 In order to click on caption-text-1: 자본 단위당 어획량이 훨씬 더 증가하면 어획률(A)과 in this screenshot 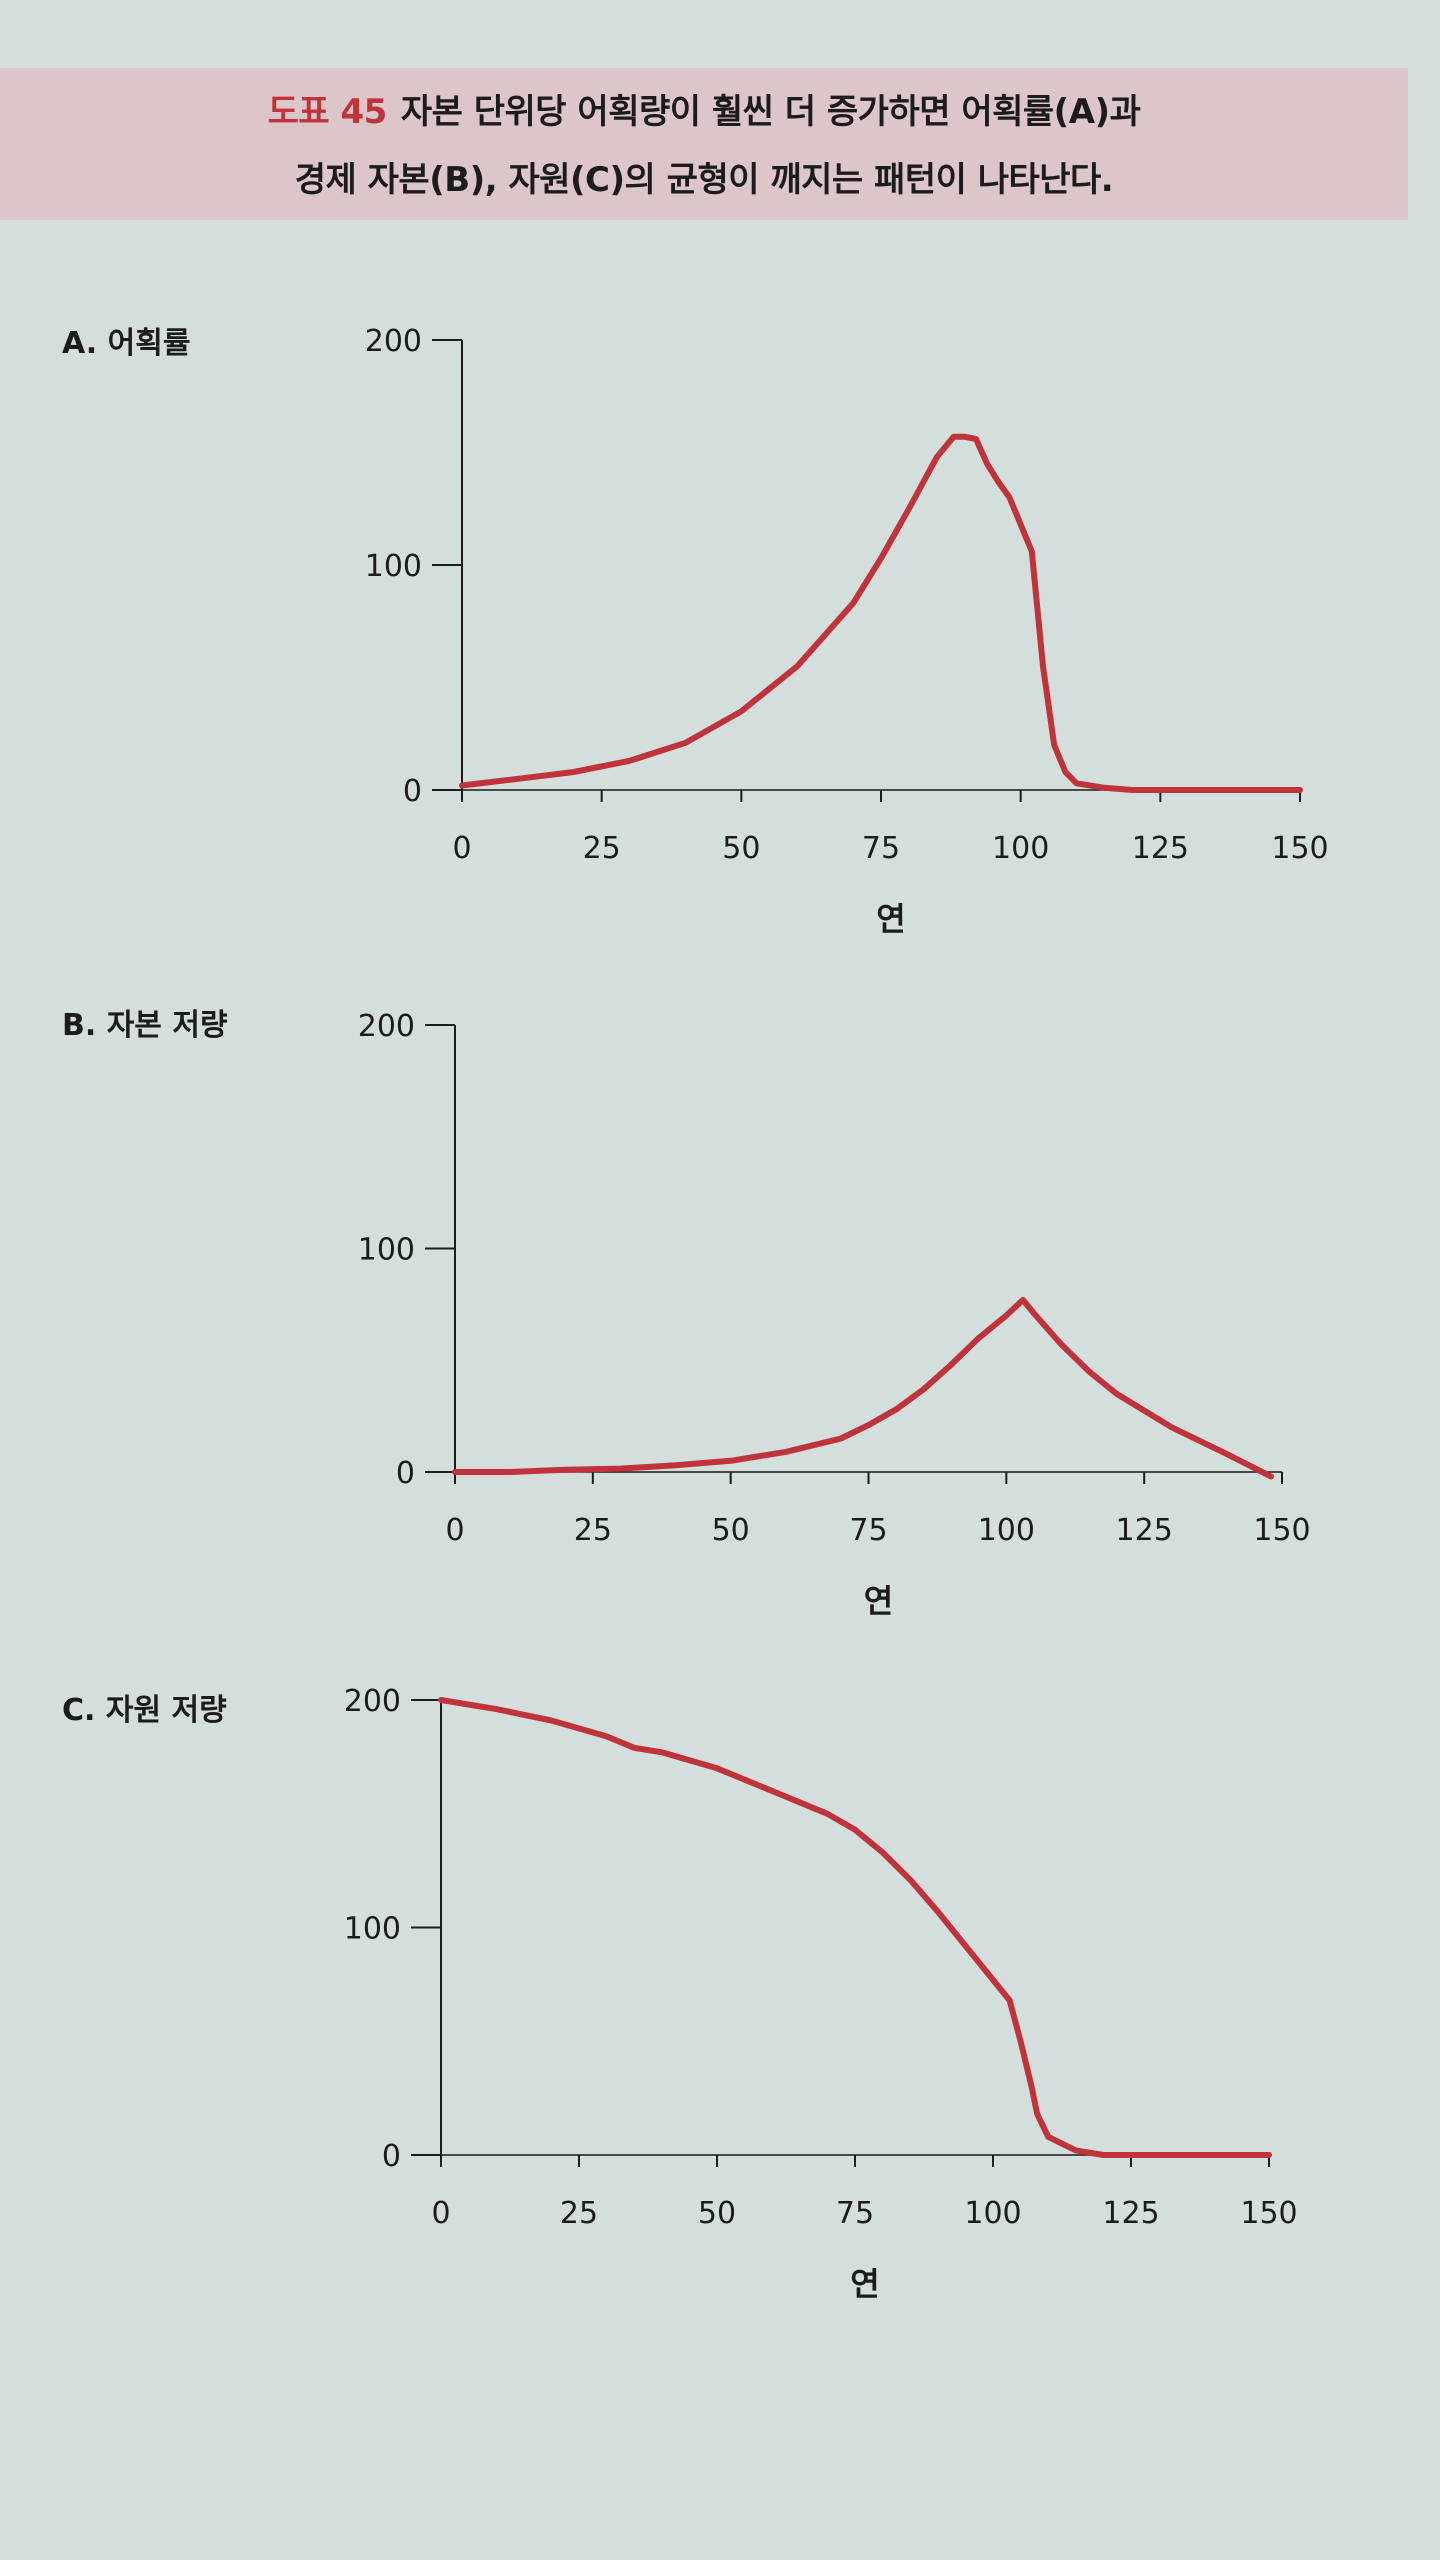, I will do `click(770, 112)`.